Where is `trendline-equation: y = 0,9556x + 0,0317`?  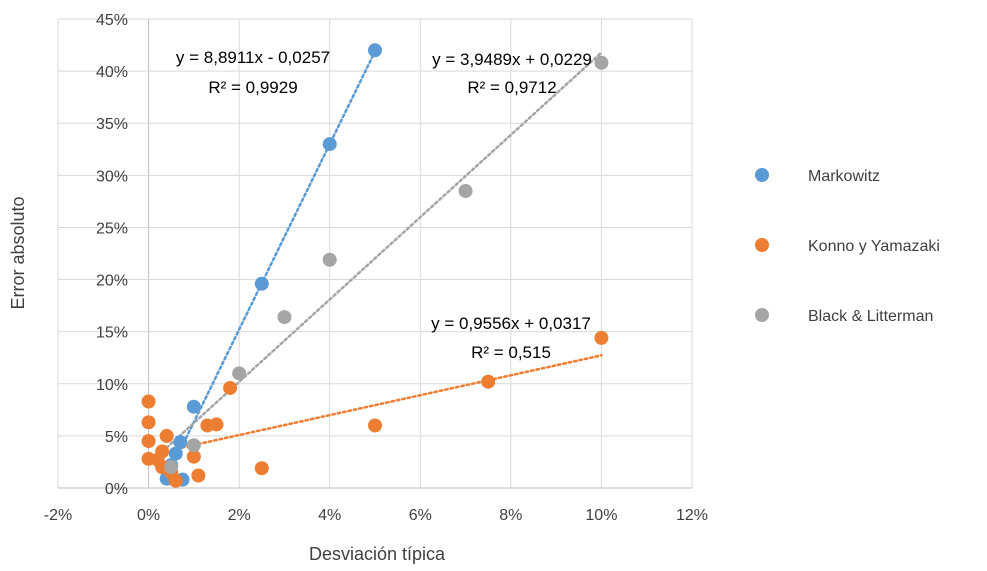 trendline-equation: y = 0,9556x + 0,0317 is located at coordinates (511, 323).